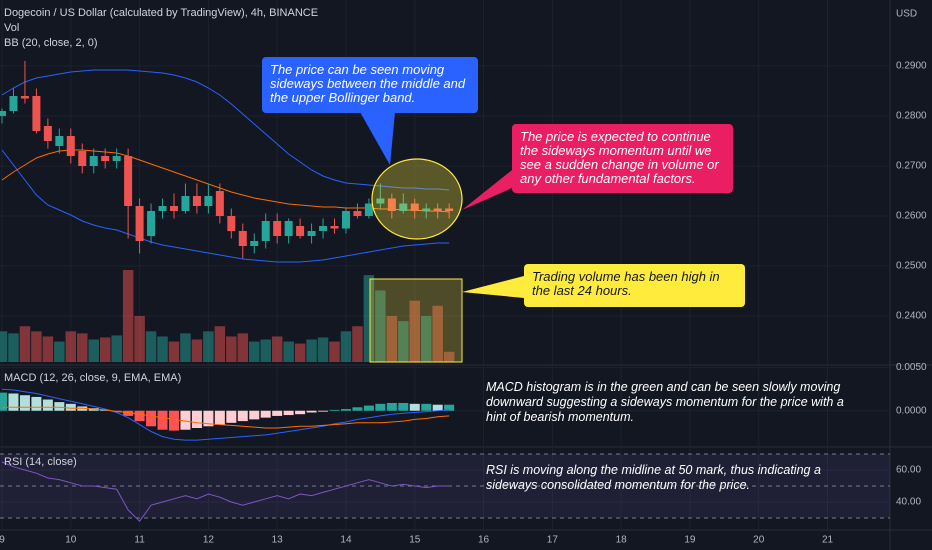 The height and width of the screenshot is (550, 932). Describe the element at coordinates (908, 470) in the screenshot. I see `y-tick-label: 60.00` at that location.